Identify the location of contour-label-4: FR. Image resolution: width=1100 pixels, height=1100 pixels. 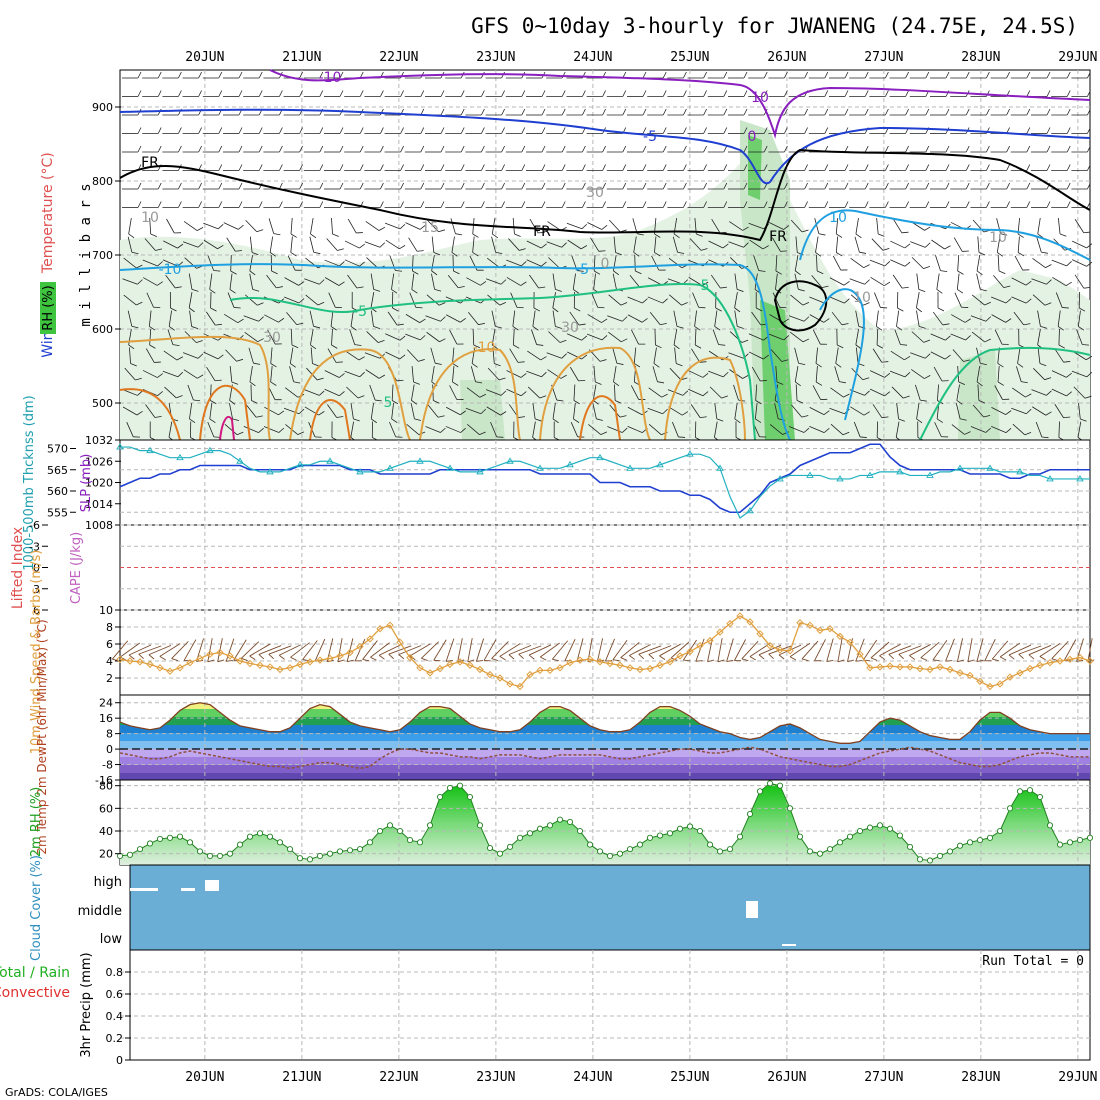
(150, 163).